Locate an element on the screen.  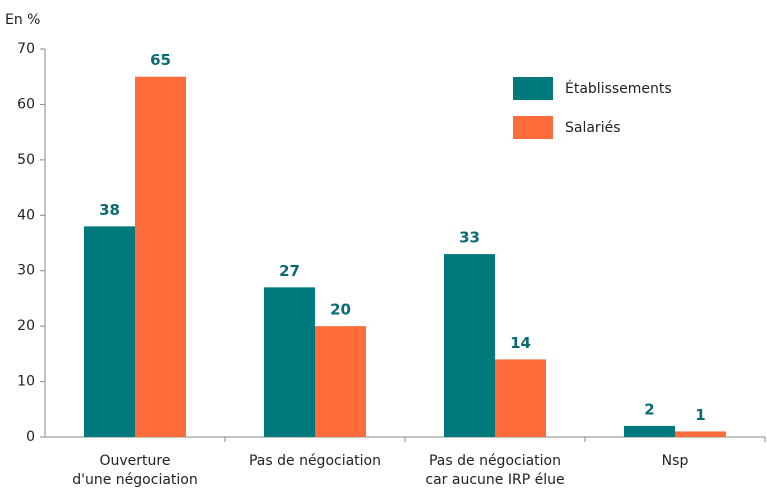
y-tick-label: 70 is located at coordinates (26, 49).